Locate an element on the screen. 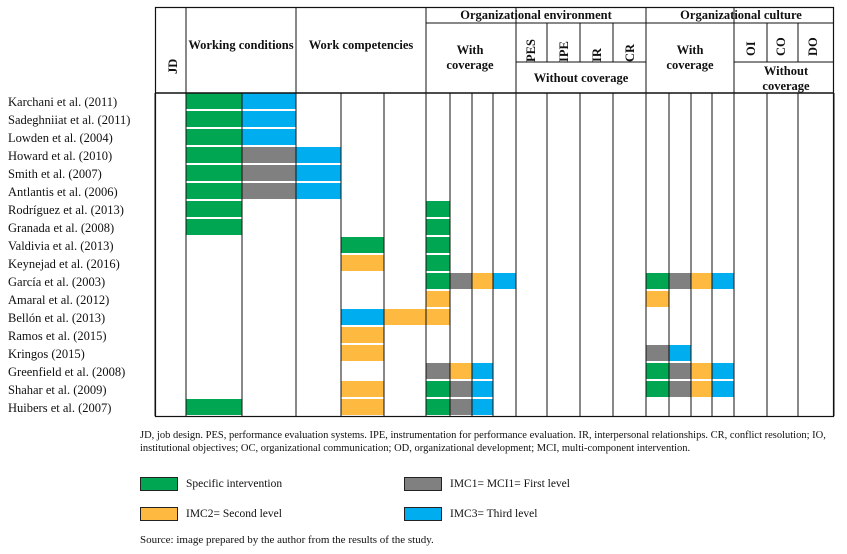  header-culture-with-coverage: With coverage is located at coordinates (690, 57).